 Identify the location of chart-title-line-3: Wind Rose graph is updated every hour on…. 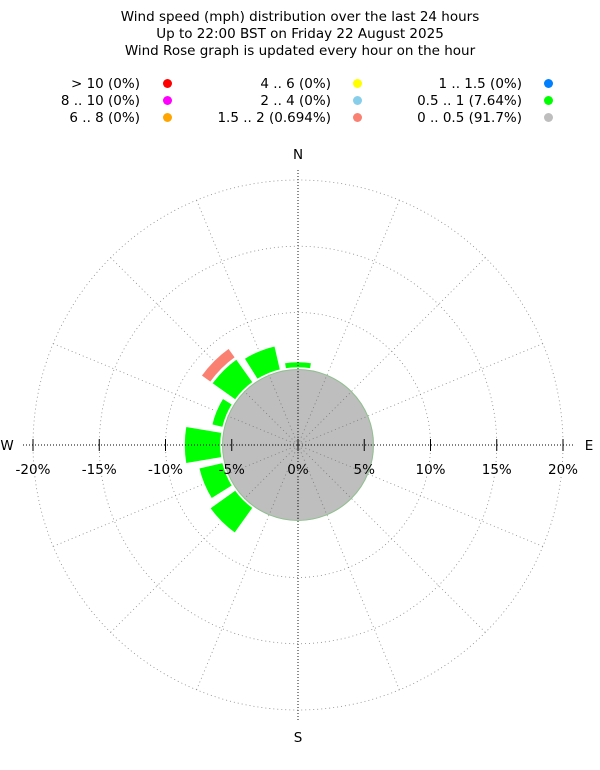
(300, 51).